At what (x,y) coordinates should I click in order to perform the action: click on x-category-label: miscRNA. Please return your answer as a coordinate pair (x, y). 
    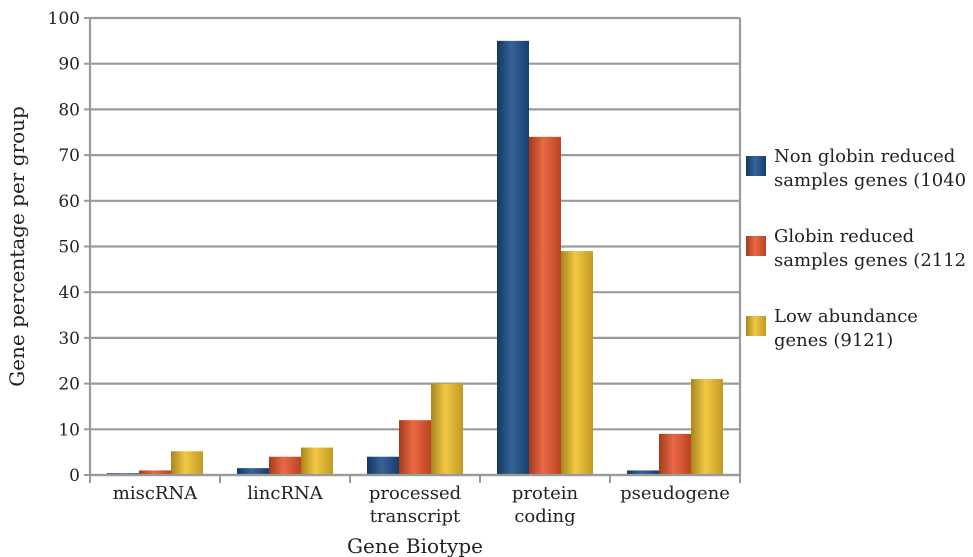
    Looking at the image, I should click on (155, 493).